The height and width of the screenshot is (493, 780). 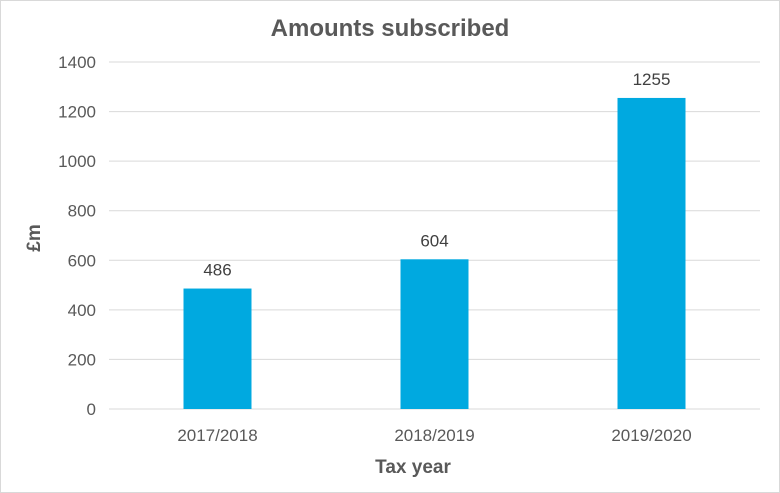 I want to click on y-tick-label: 200, so click(x=82, y=359).